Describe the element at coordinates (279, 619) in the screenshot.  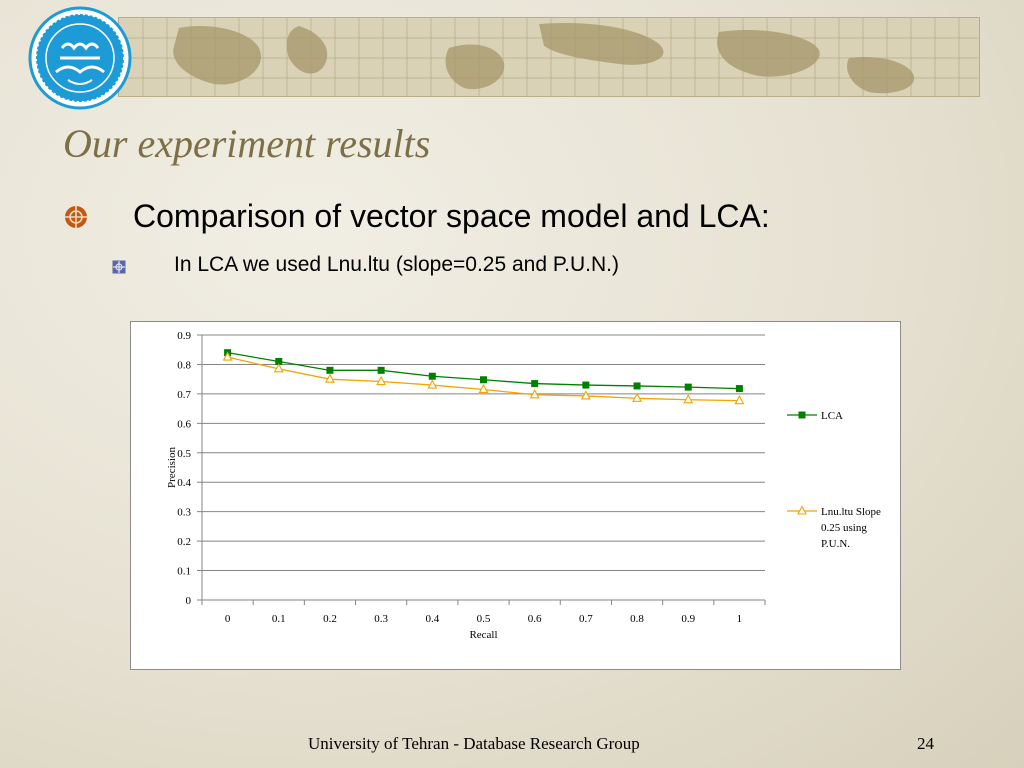
I see `x-tick-label: 0.1` at that location.